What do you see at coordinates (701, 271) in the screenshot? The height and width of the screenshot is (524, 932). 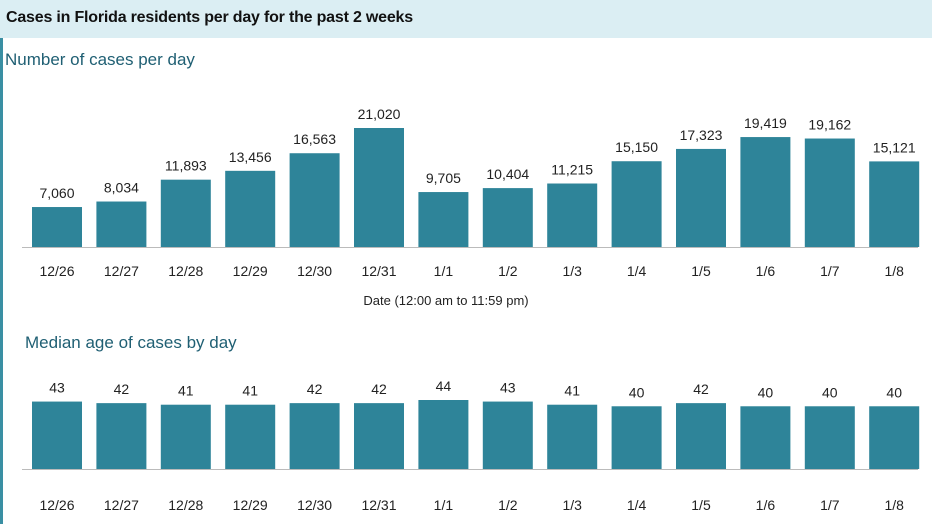 I see `cases-tick-label-10: 1/5` at bounding box center [701, 271].